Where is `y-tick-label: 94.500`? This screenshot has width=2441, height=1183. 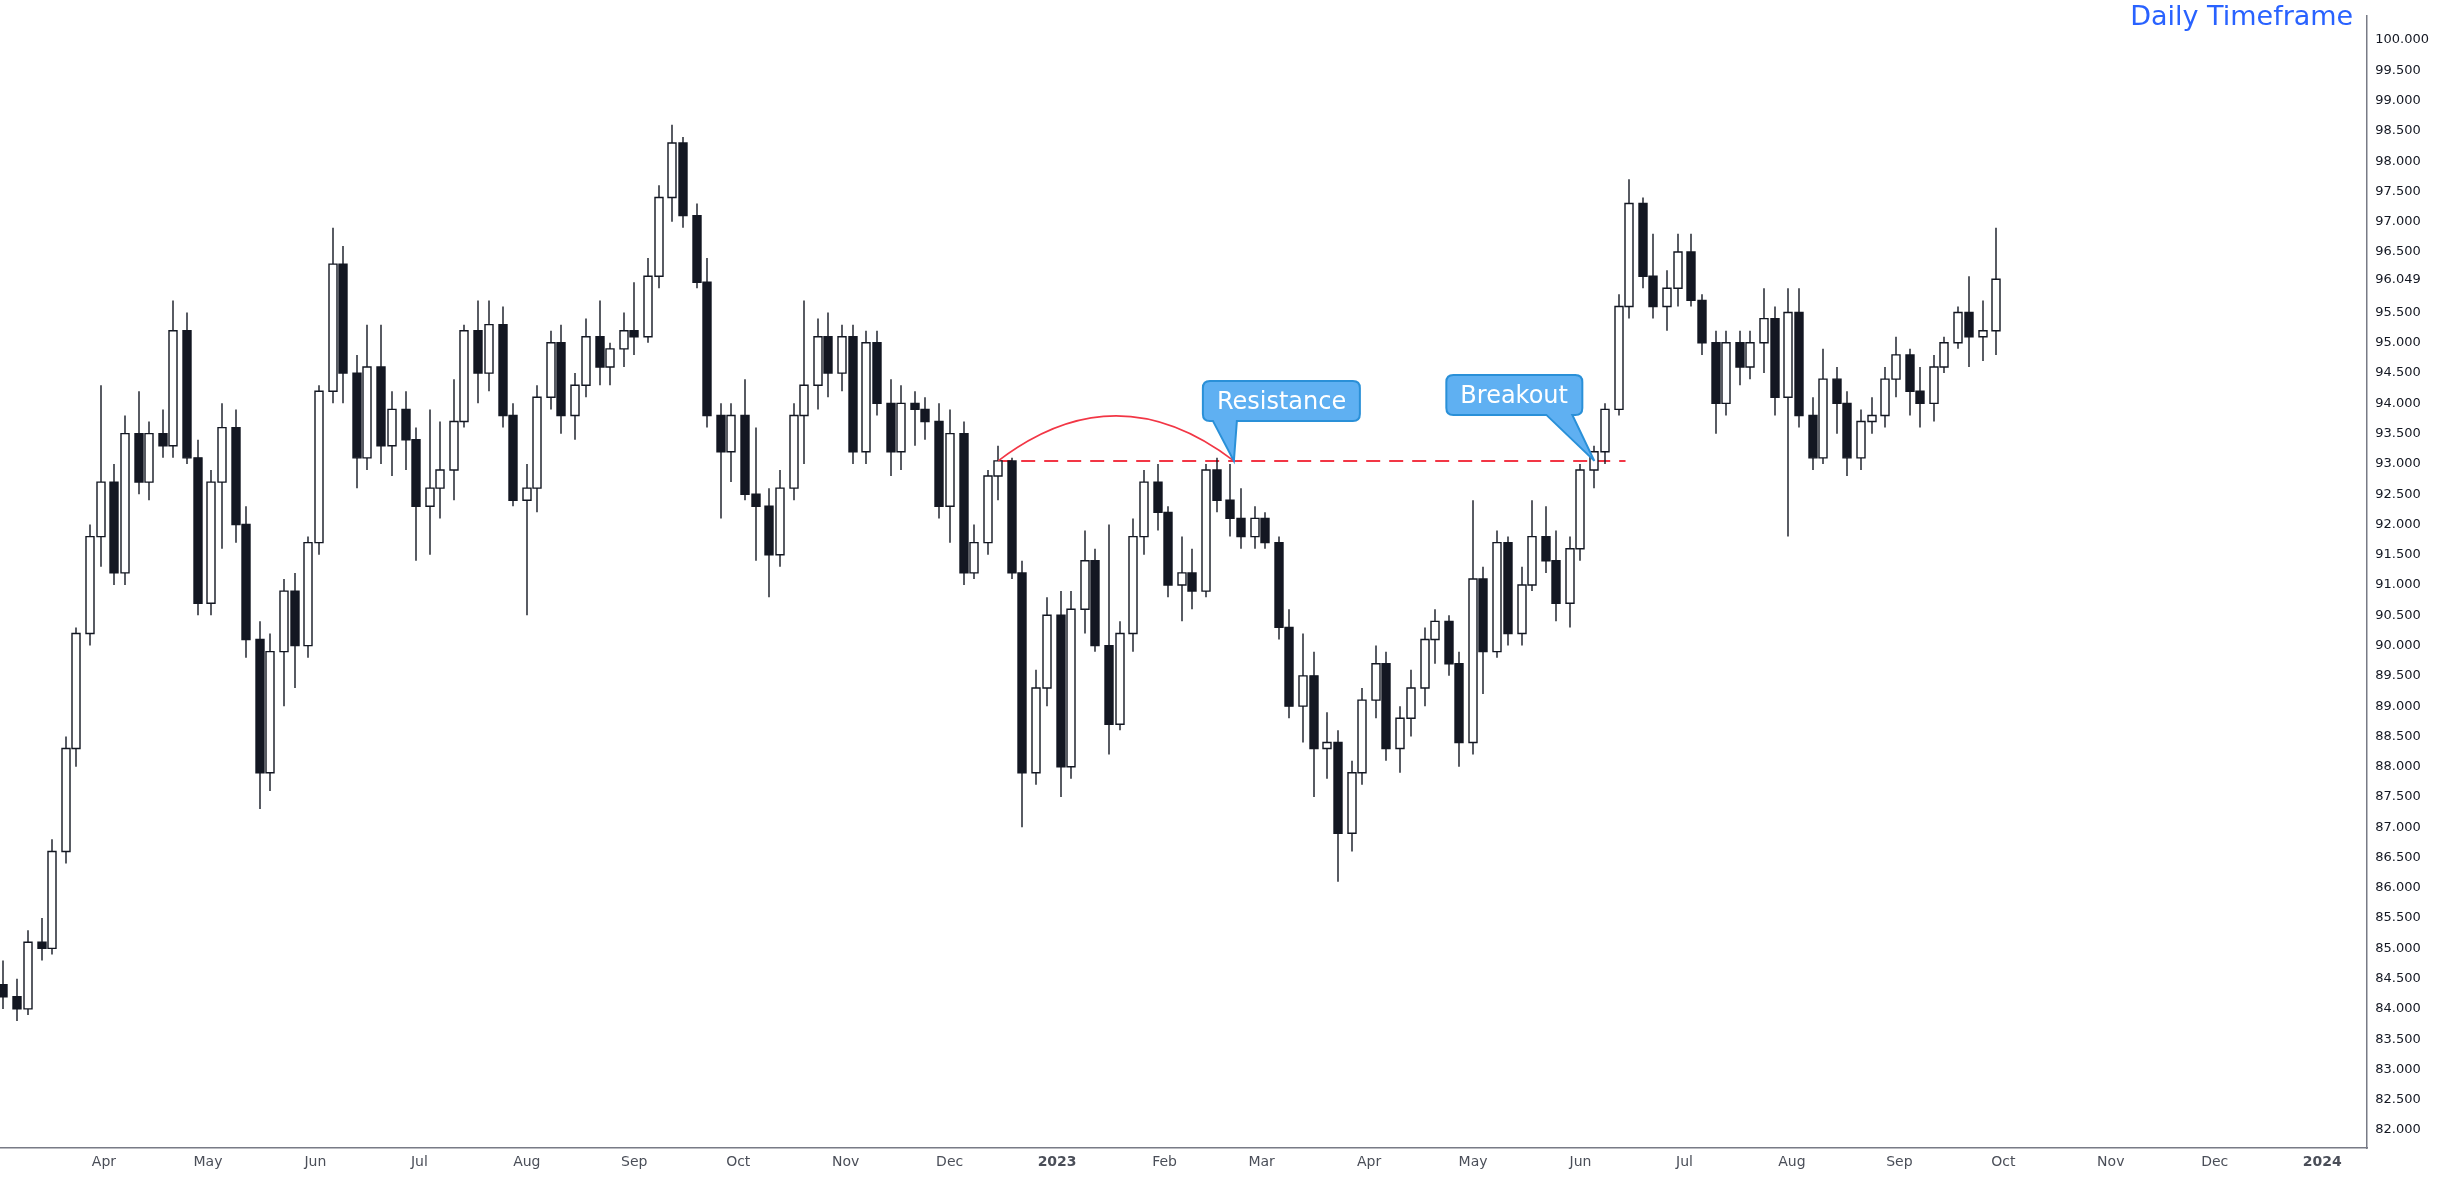 y-tick-label: 94.500 is located at coordinates (2398, 372).